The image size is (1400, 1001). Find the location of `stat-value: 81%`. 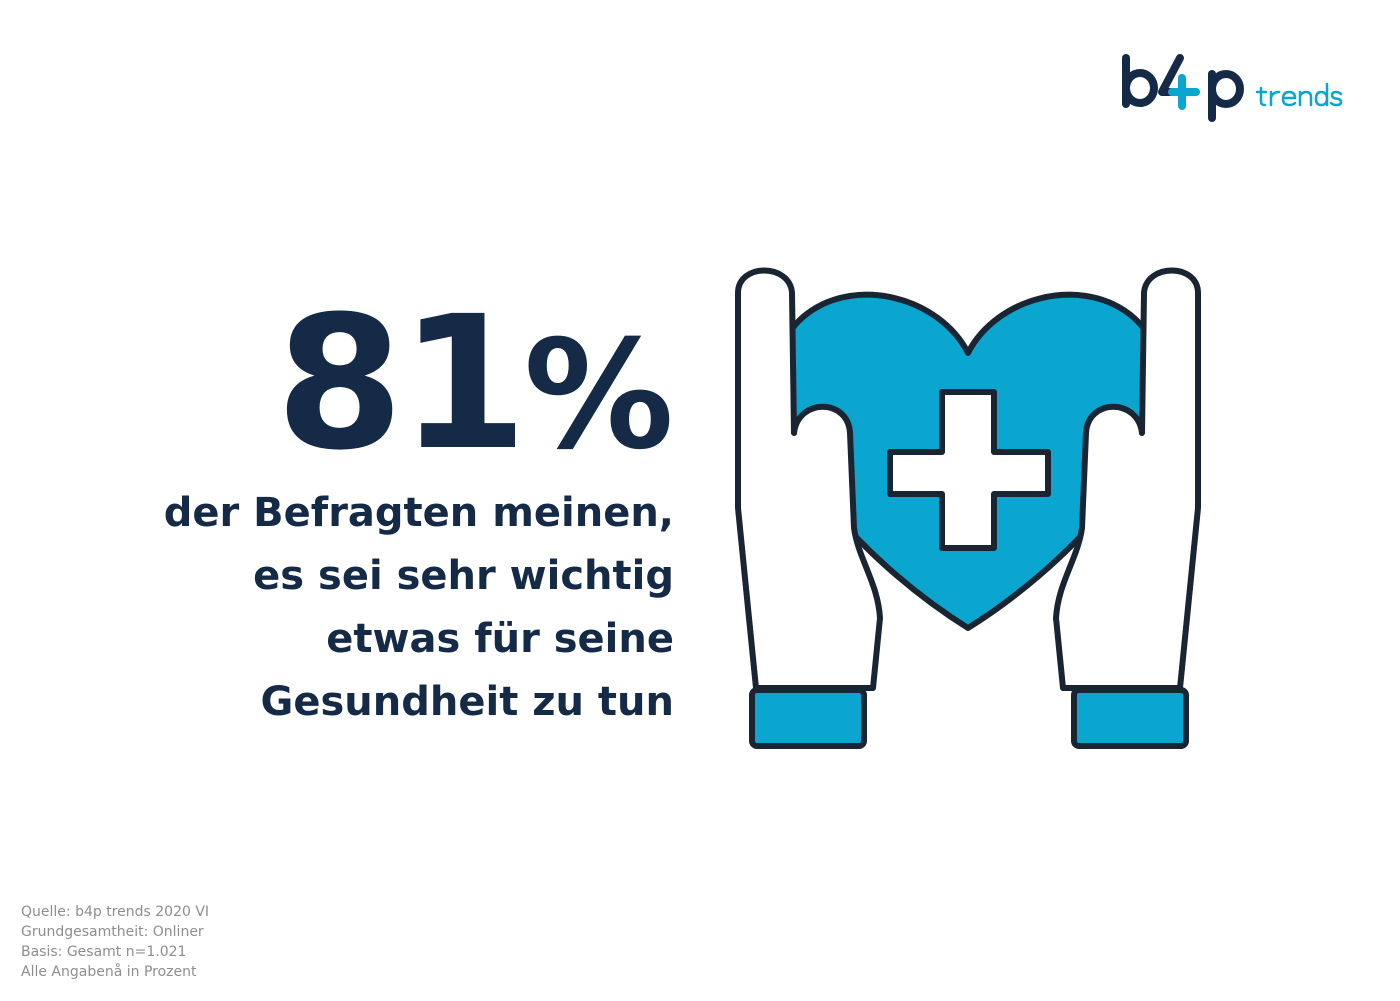

stat-value: 81% is located at coordinates (354, 384).